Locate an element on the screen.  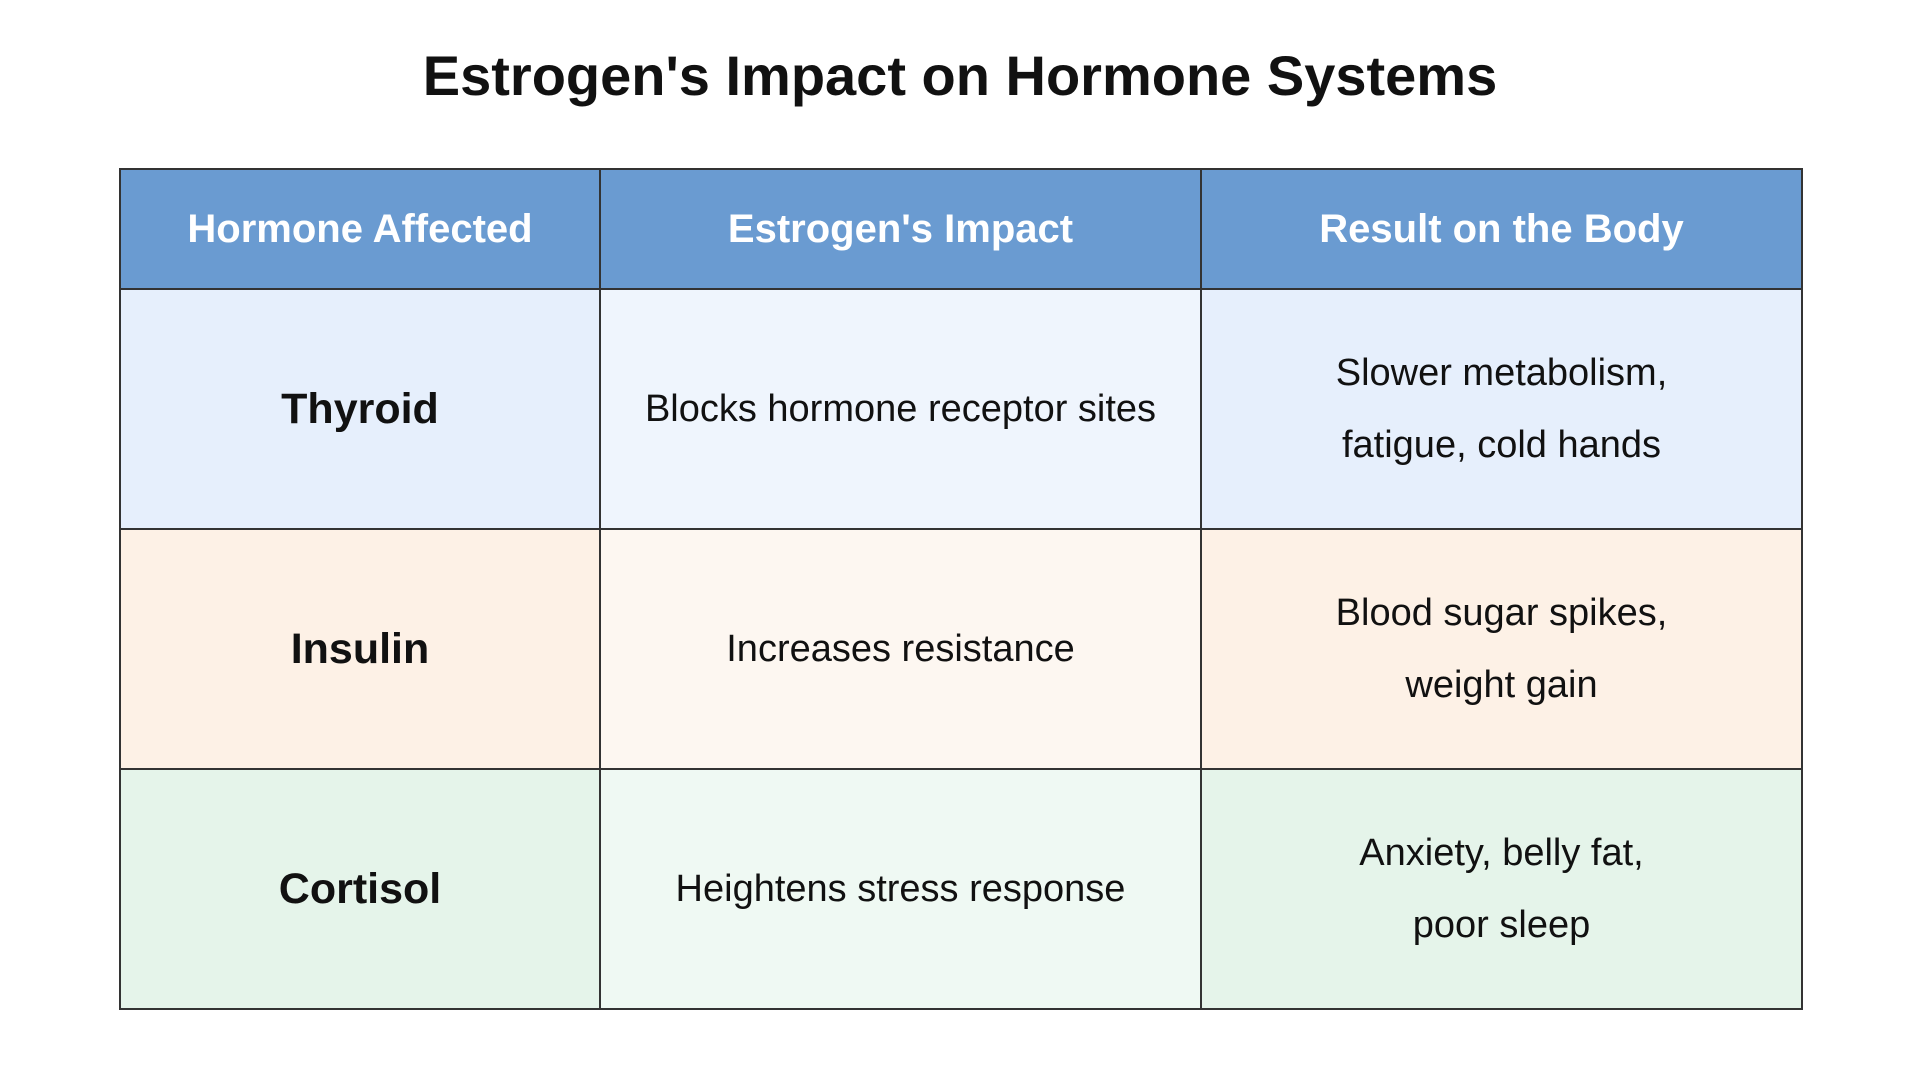
cell-text: Thyroid is located at coordinates (360, 408).